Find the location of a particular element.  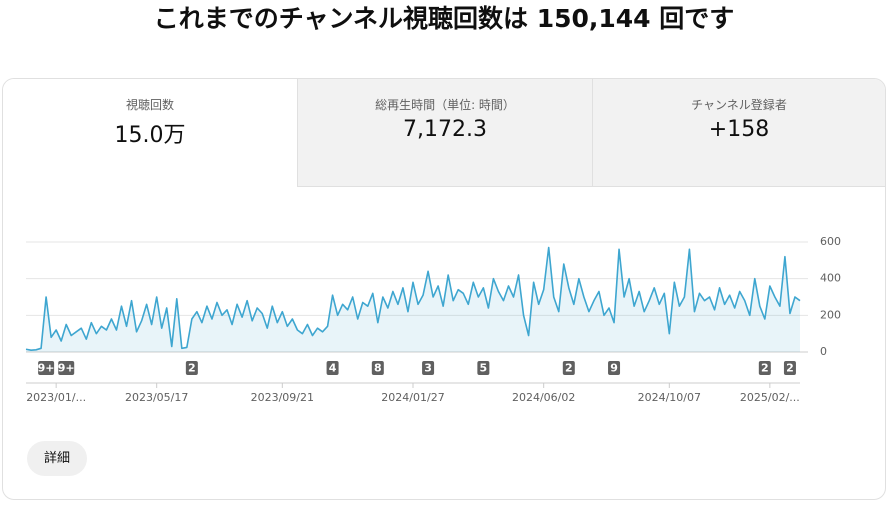

tab-label: 視聴回数 is located at coordinates (149, 105).